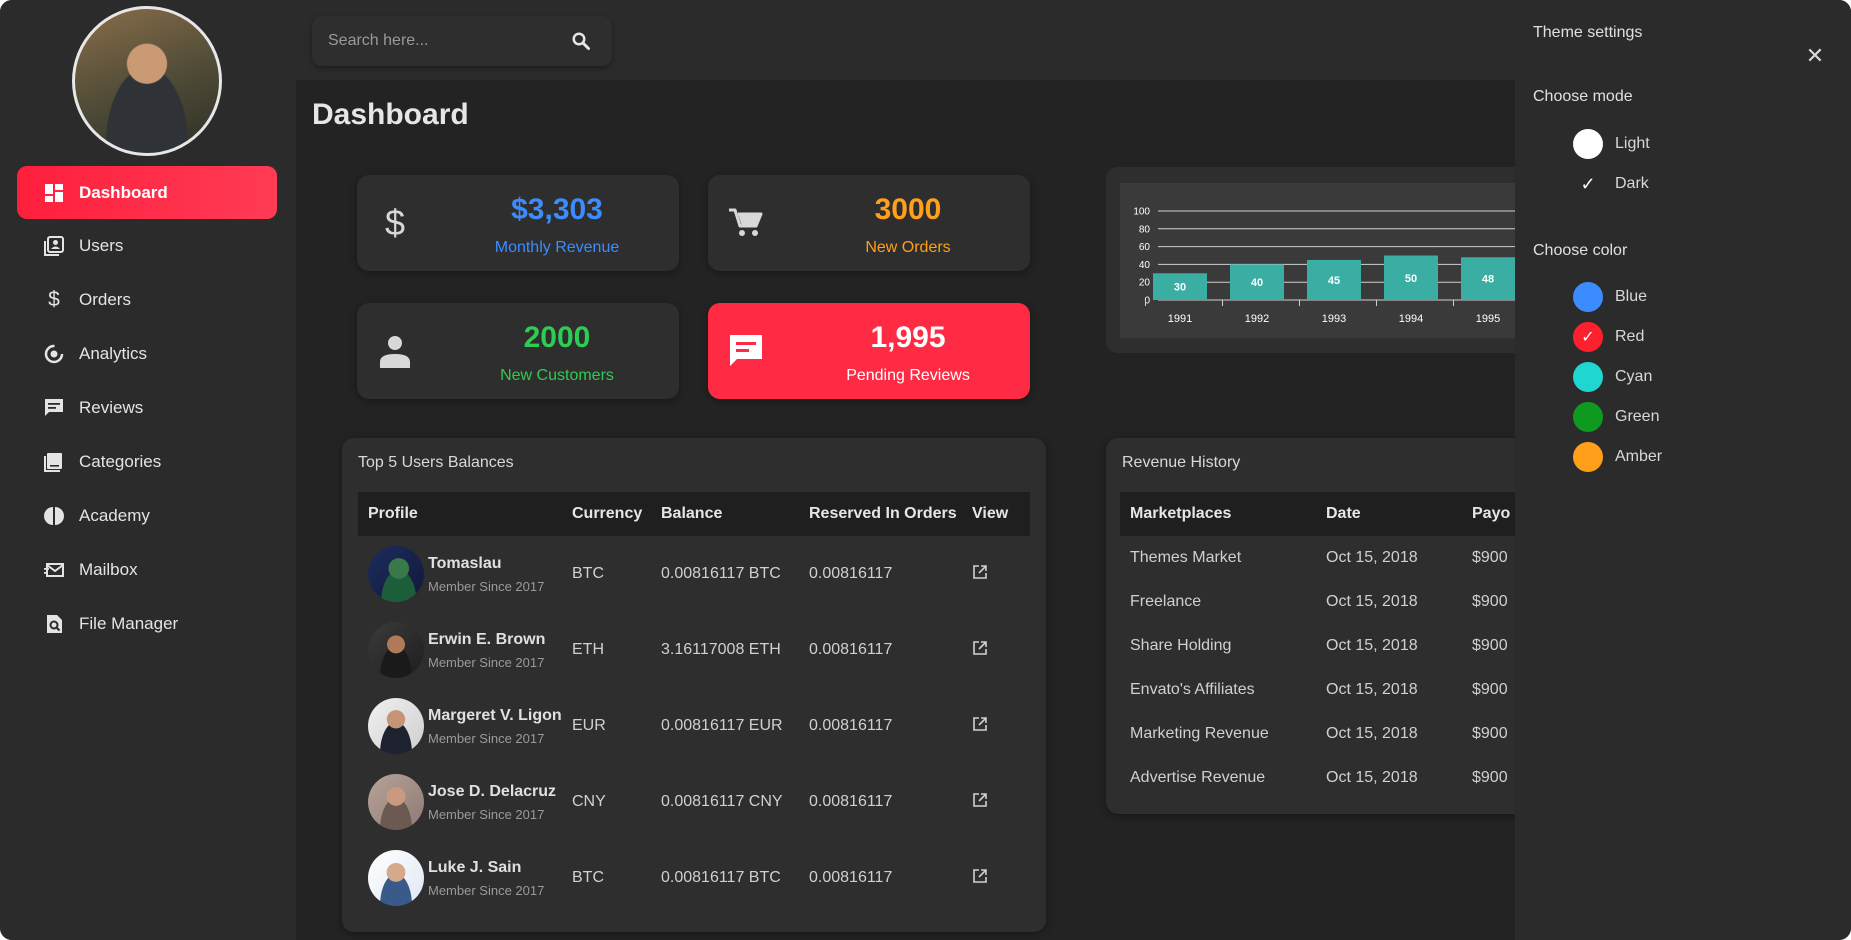  I want to click on option-label: Red, so click(1630, 336).